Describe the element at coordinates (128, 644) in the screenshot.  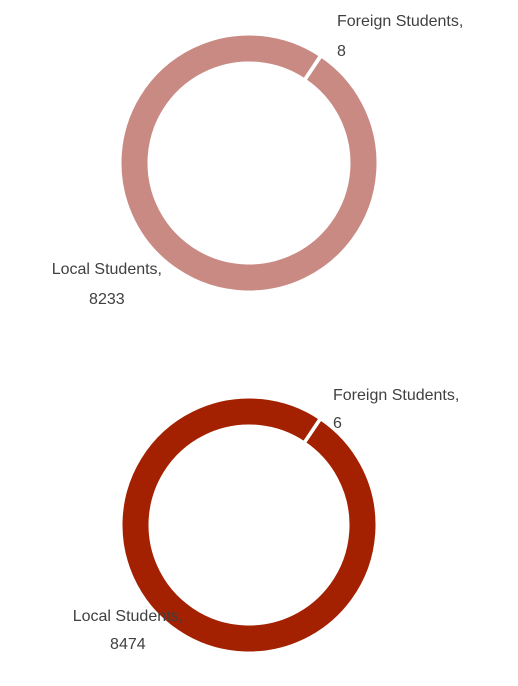
I see `slice-value: 8474` at that location.